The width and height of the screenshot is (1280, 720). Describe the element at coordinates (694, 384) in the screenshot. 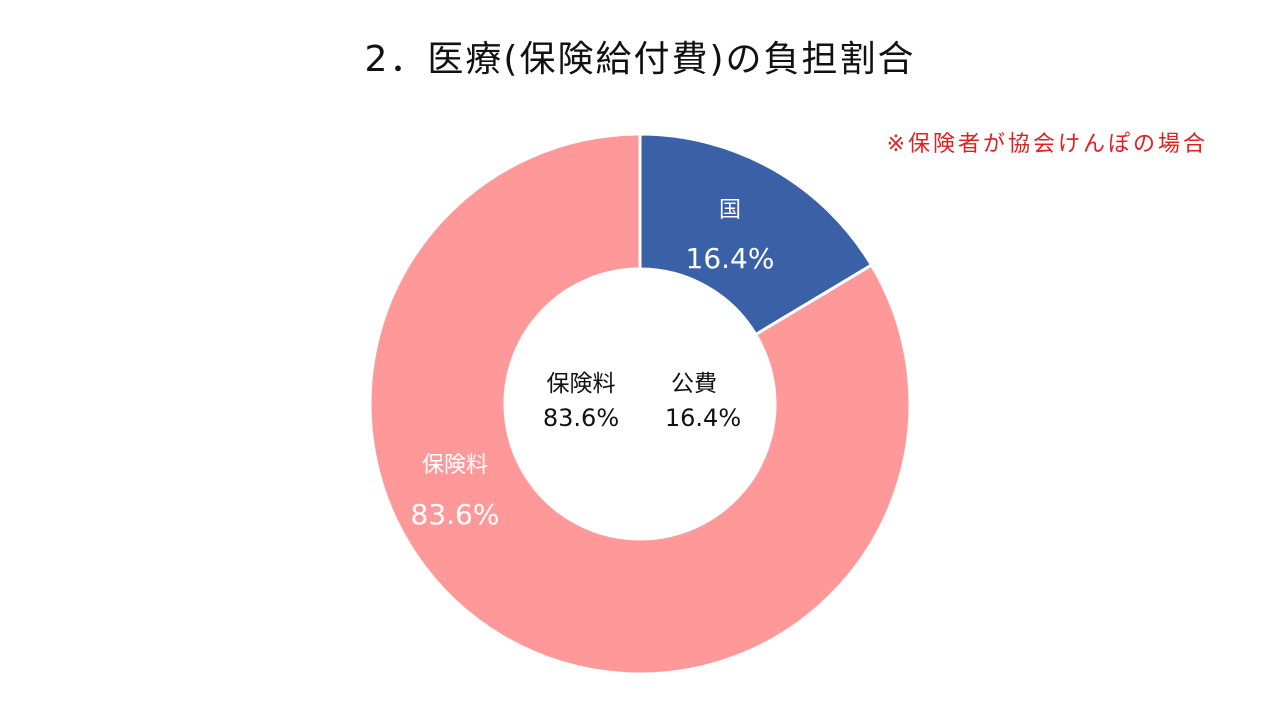

I see `center-label-kohi-name: 公費` at that location.